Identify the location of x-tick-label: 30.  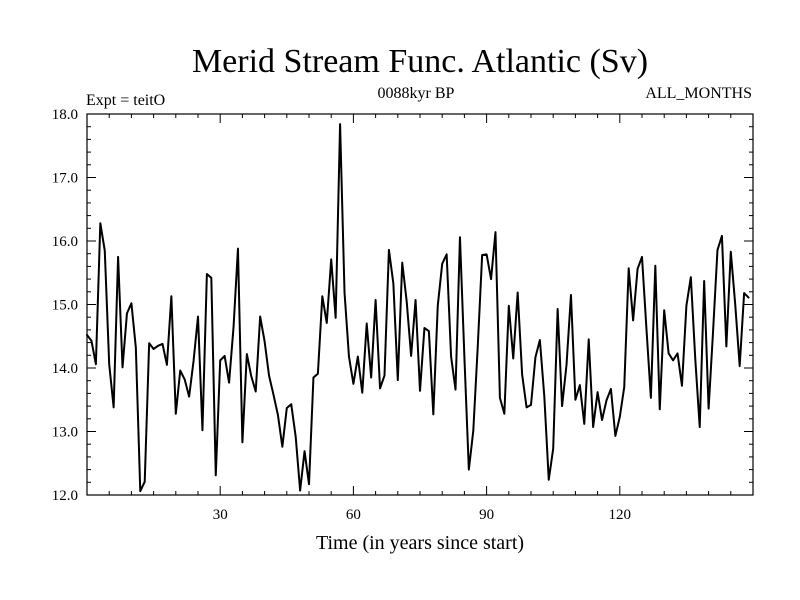
(220, 515).